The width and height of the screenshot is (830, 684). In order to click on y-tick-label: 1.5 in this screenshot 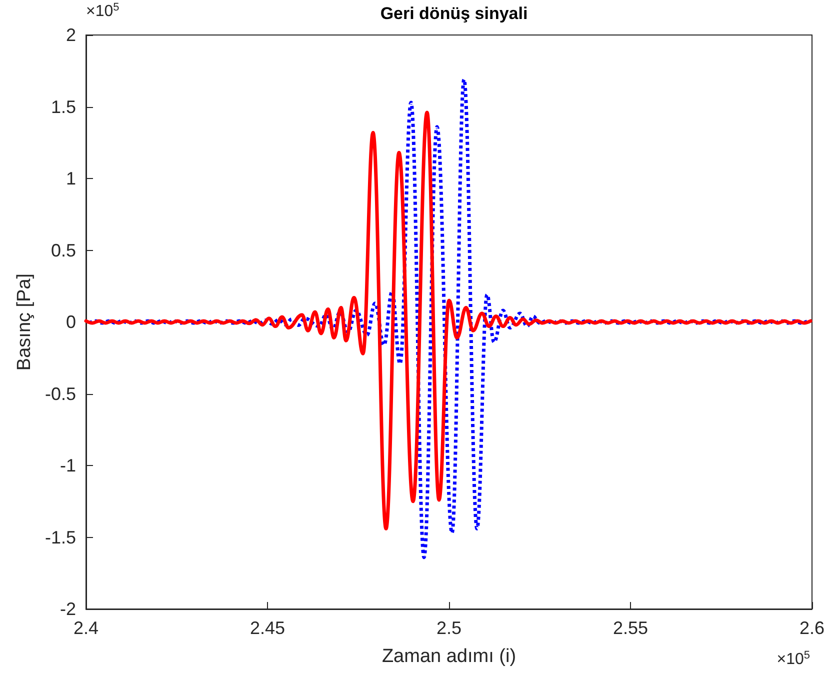, I will do `click(63, 106)`.